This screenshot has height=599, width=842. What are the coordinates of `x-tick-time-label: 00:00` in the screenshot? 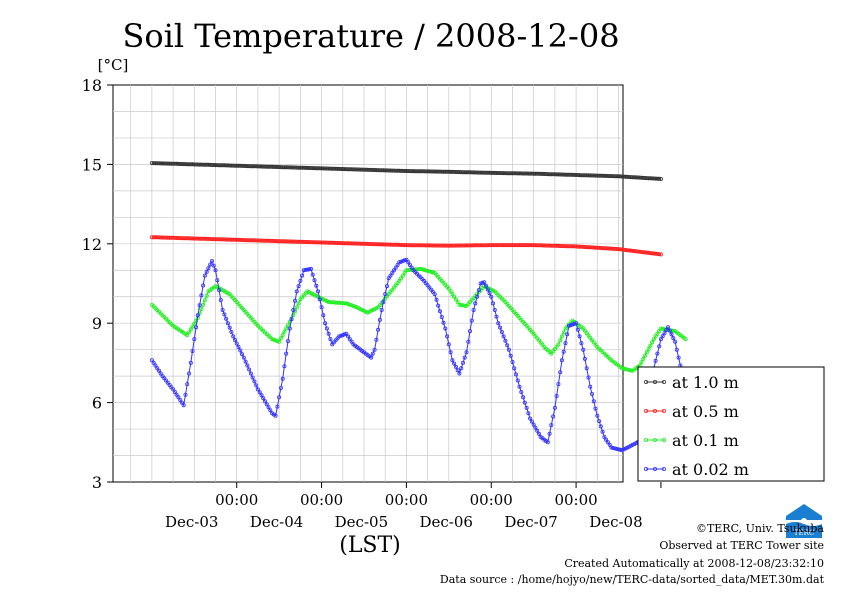 It's located at (236, 500).